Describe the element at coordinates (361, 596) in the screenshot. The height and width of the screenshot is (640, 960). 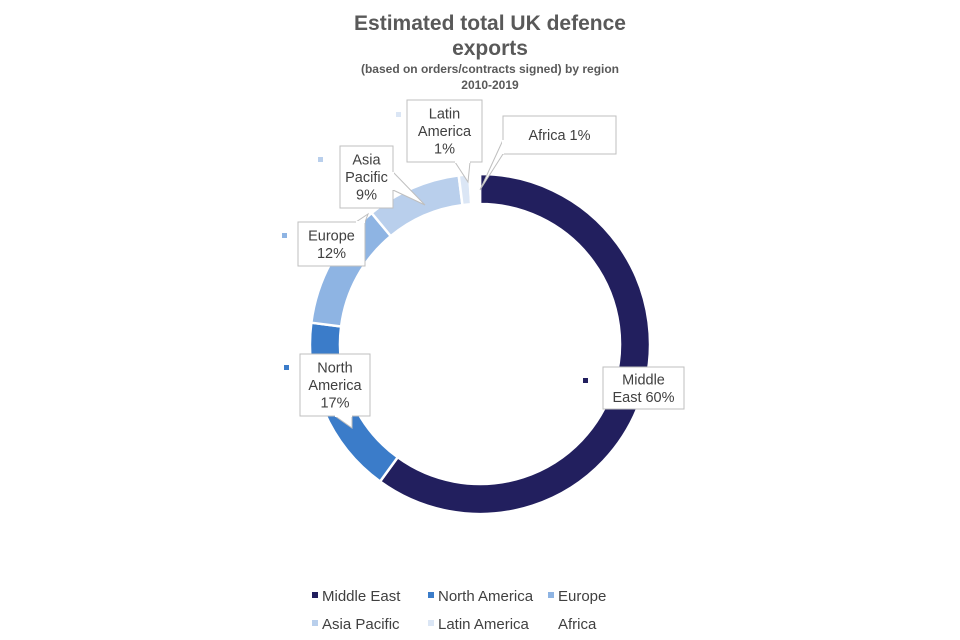
I see `legend-label: Middle East` at that location.